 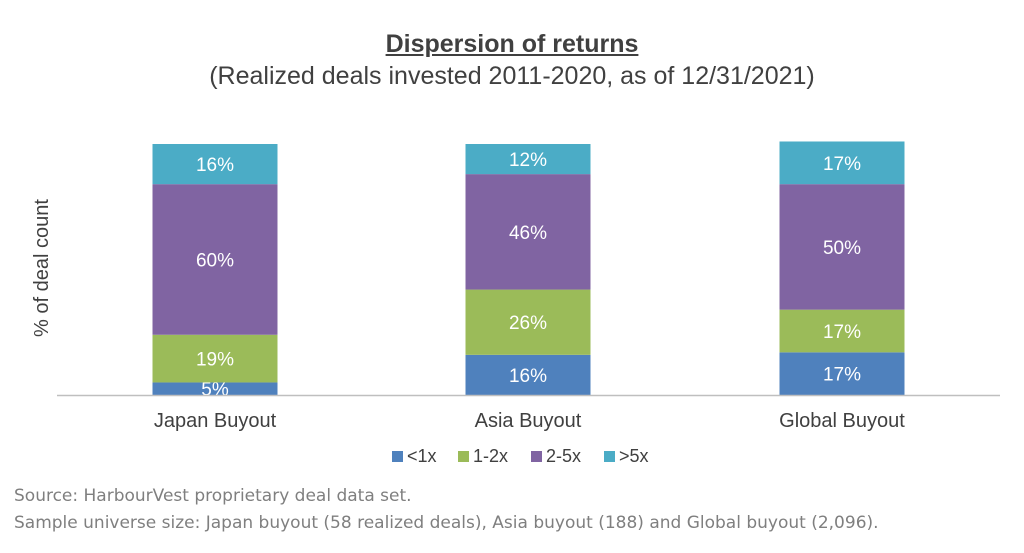 What do you see at coordinates (512, 44) in the screenshot?
I see `chart-title: Dispersion of returns` at bounding box center [512, 44].